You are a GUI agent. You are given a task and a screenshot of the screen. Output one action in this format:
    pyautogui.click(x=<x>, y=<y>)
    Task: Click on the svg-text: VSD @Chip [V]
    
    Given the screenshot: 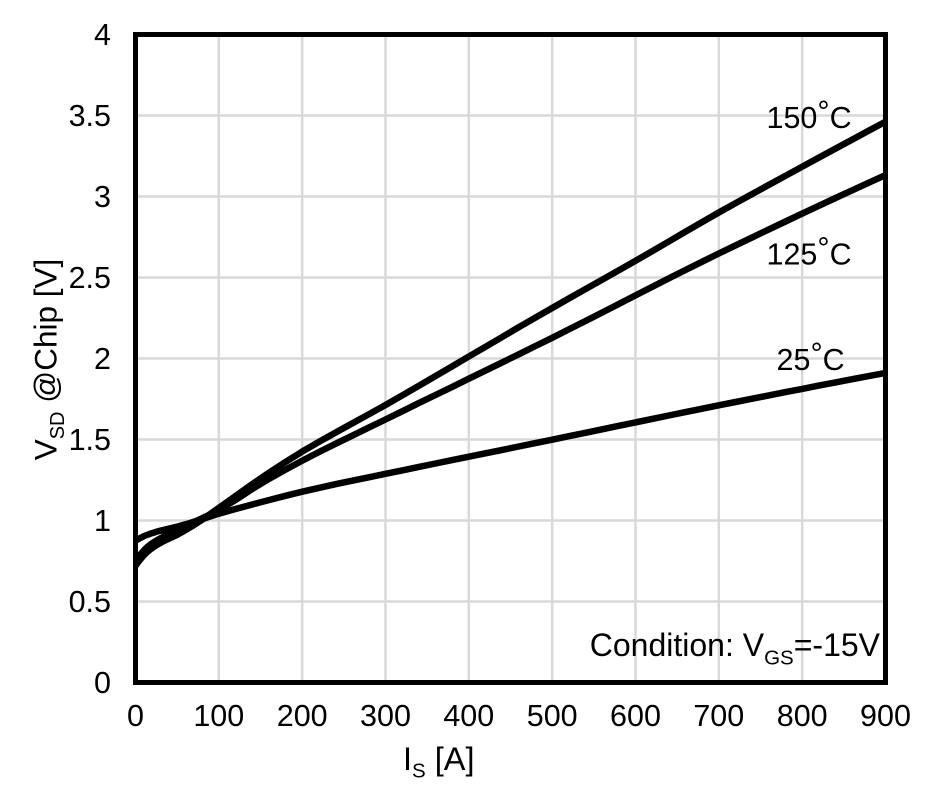 What is the action you would take?
    pyautogui.click(x=49, y=360)
    